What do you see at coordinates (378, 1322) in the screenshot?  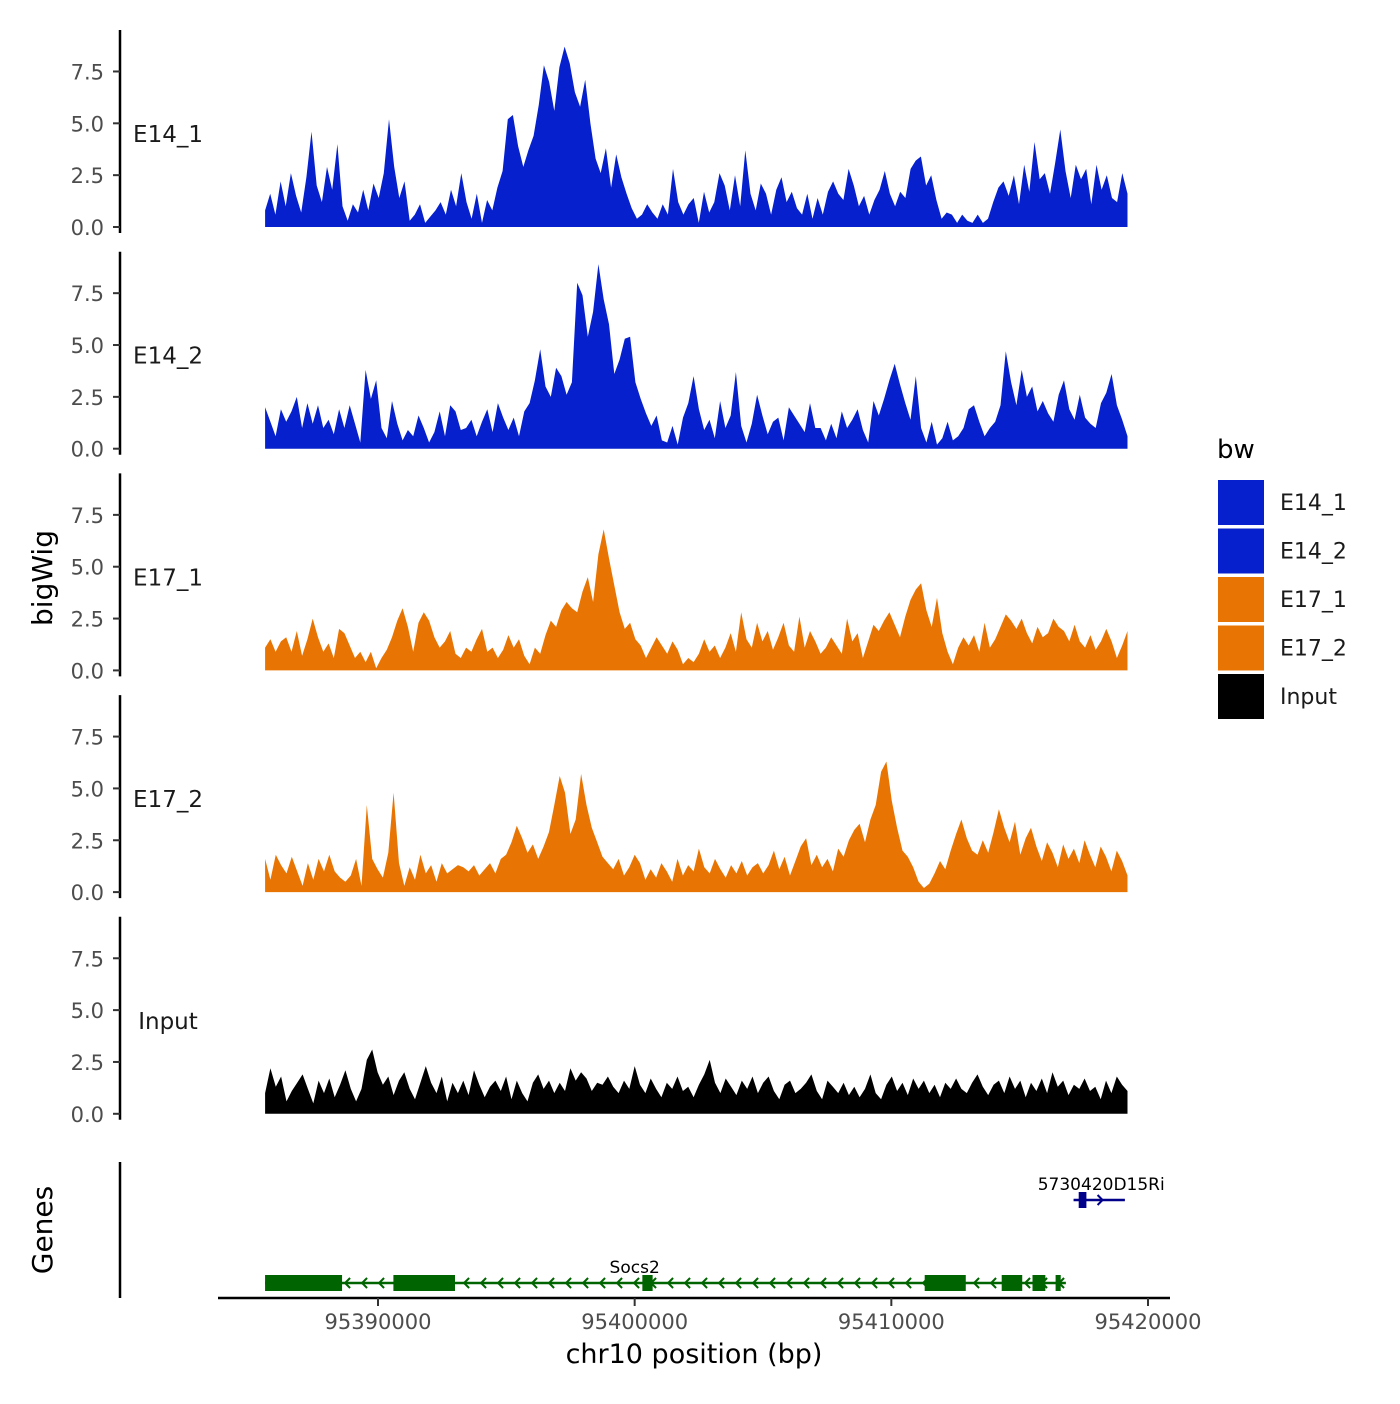 I see `x-tick-label: 95390000` at bounding box center [378, 1322].